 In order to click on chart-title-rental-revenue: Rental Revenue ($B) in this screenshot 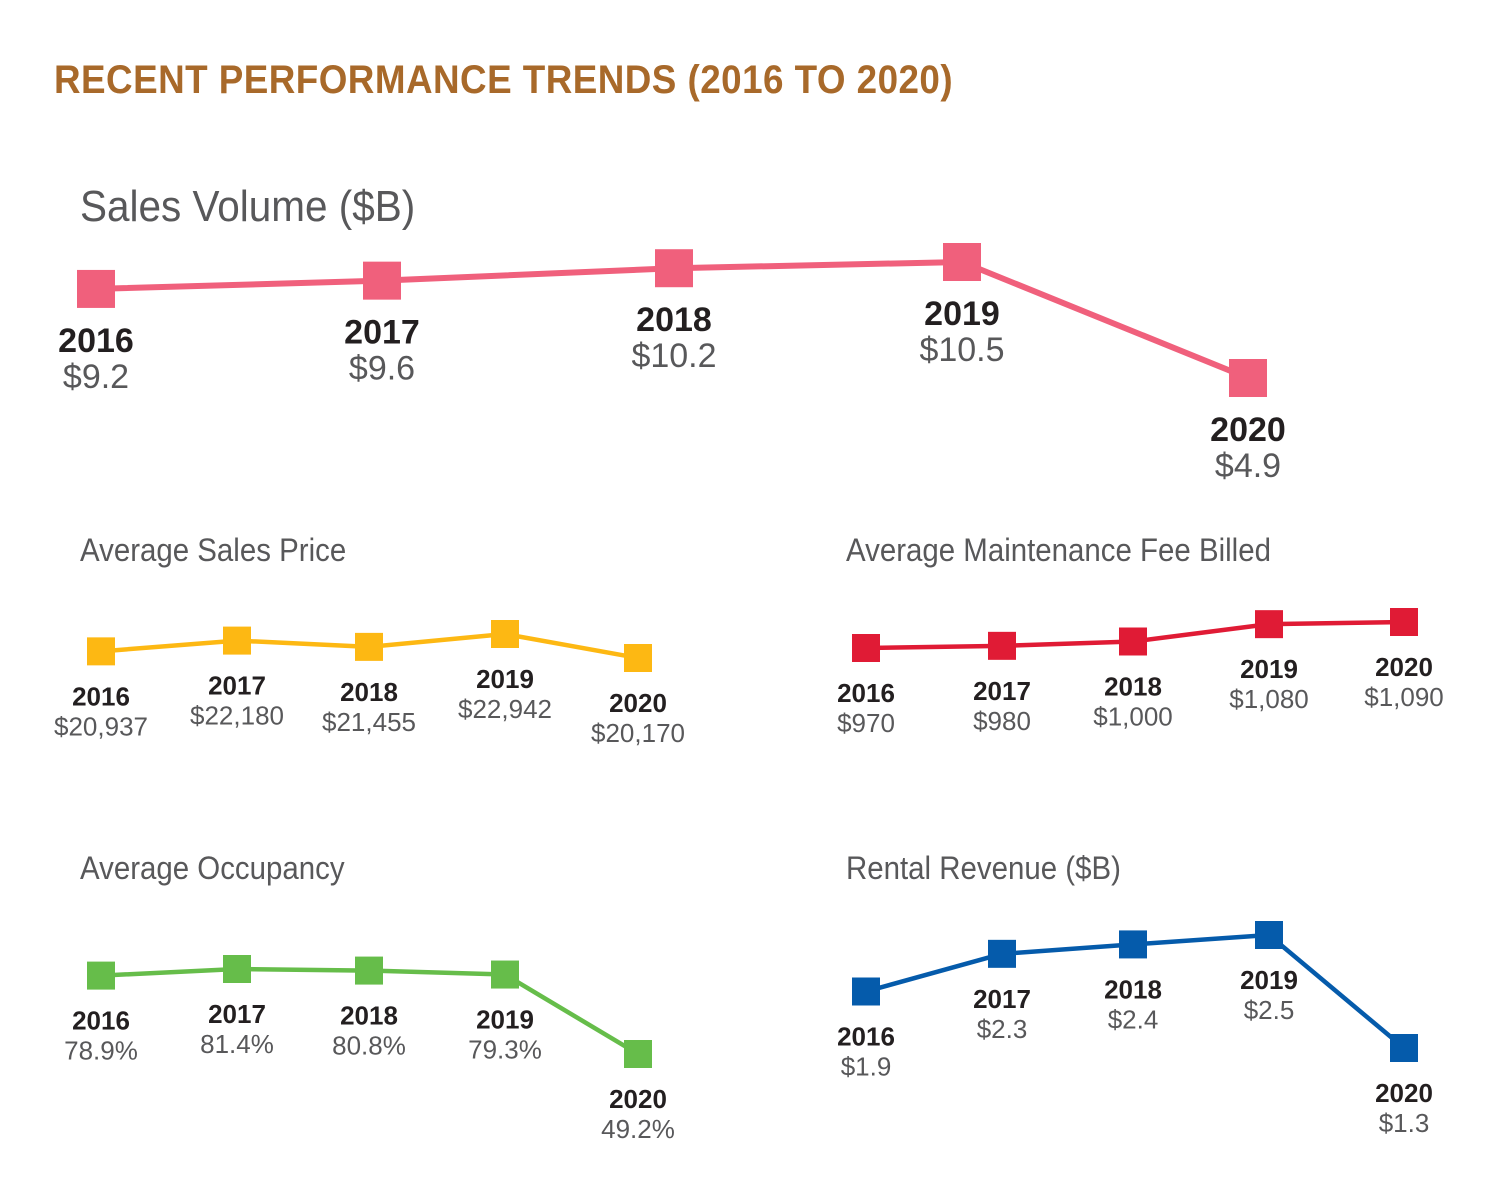, I will do `click(983, 868)`.